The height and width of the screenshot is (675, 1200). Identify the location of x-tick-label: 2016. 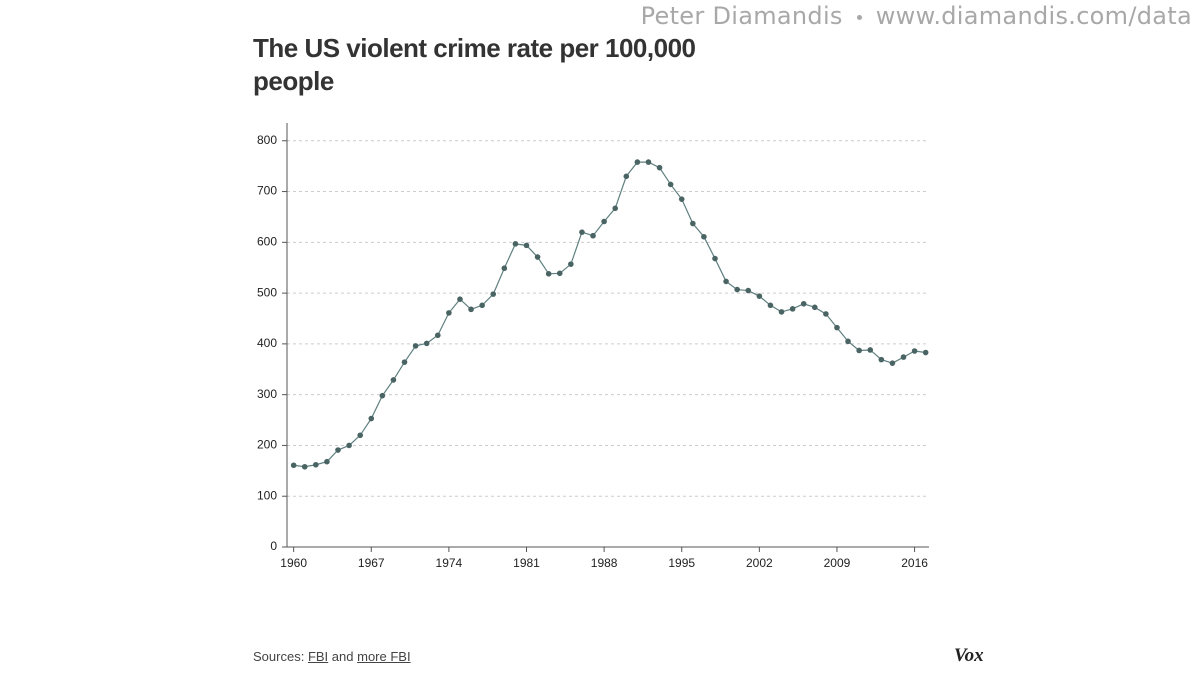
(914, 563).